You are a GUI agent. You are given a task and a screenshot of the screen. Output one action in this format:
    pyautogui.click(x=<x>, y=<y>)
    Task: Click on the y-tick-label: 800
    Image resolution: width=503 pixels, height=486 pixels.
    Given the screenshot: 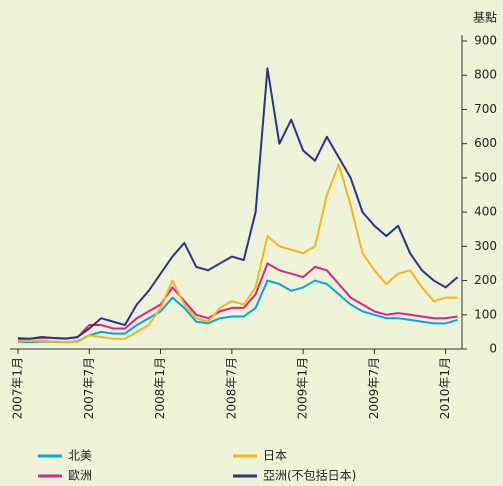 What is the action you would take?
    pyautogui.click(x=485, y=75)
    